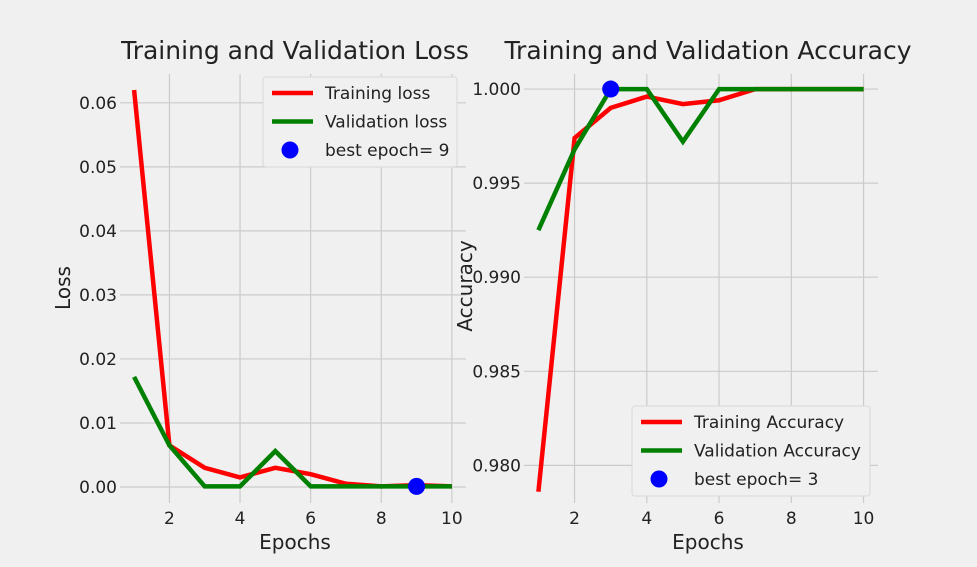 Image resolution: width=977 pixels, height=567 pixels. Describe the element at coordinates (295, 542) in the screenshot. I see `loss-x-axis-label: Epochs` at that location.